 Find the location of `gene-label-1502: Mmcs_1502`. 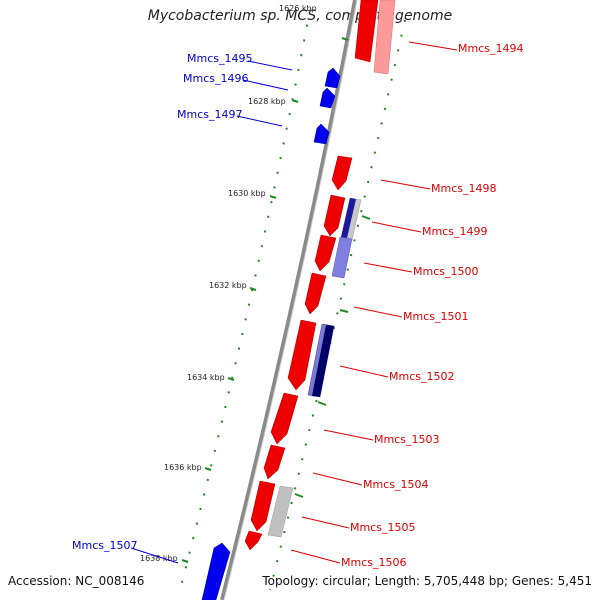

gene-label-1502: Mmcs_1502 is located at coordinates (421, 376).